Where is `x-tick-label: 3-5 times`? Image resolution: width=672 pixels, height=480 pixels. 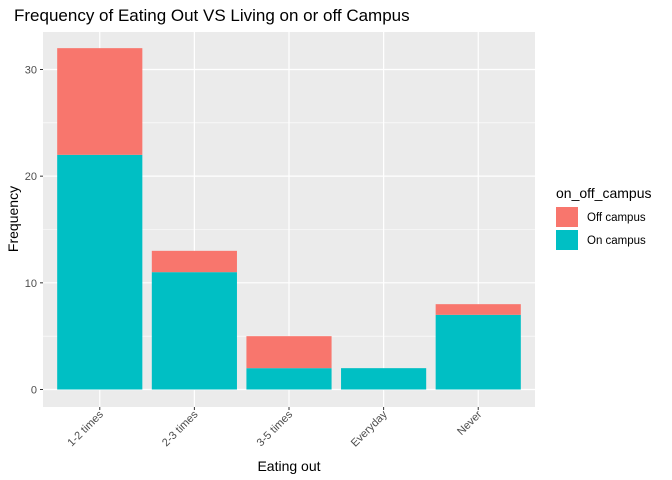 x-tick-label: 3-5 times is located at coordinates (275, 428).